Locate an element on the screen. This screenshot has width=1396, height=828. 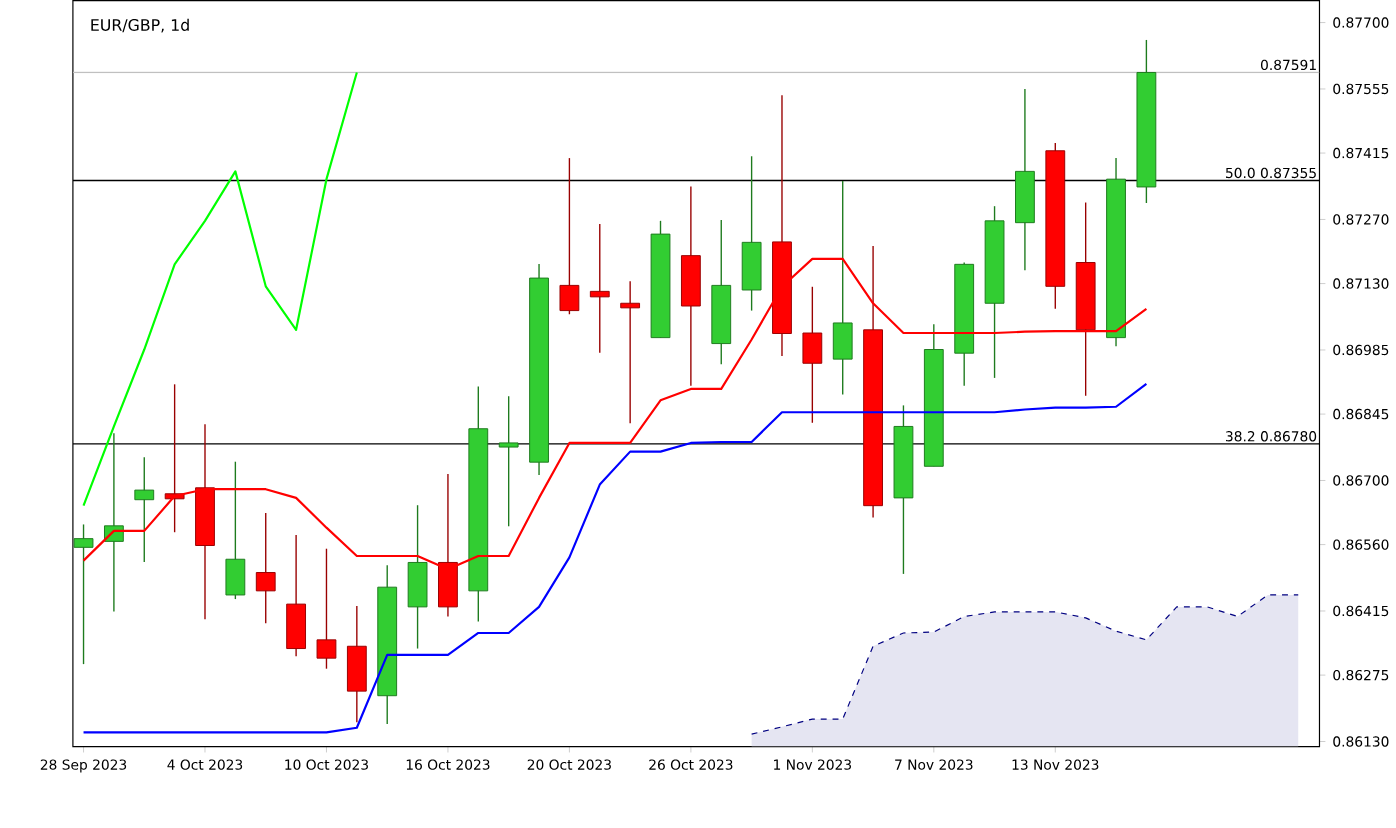
line-series is located at coordinates (220, 288).